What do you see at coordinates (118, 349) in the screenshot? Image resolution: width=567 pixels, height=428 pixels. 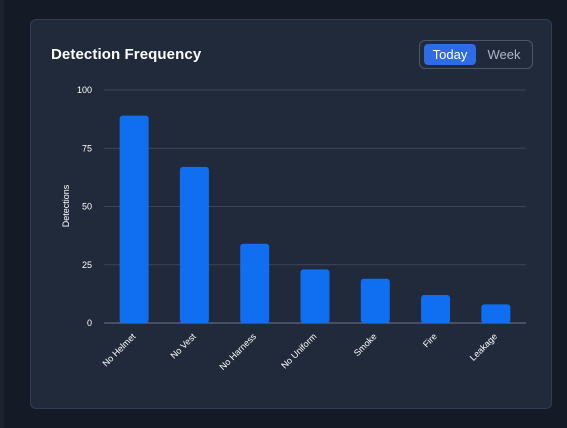 I see `x-tick-label: No Helmet` at bounding box center [118, 349].